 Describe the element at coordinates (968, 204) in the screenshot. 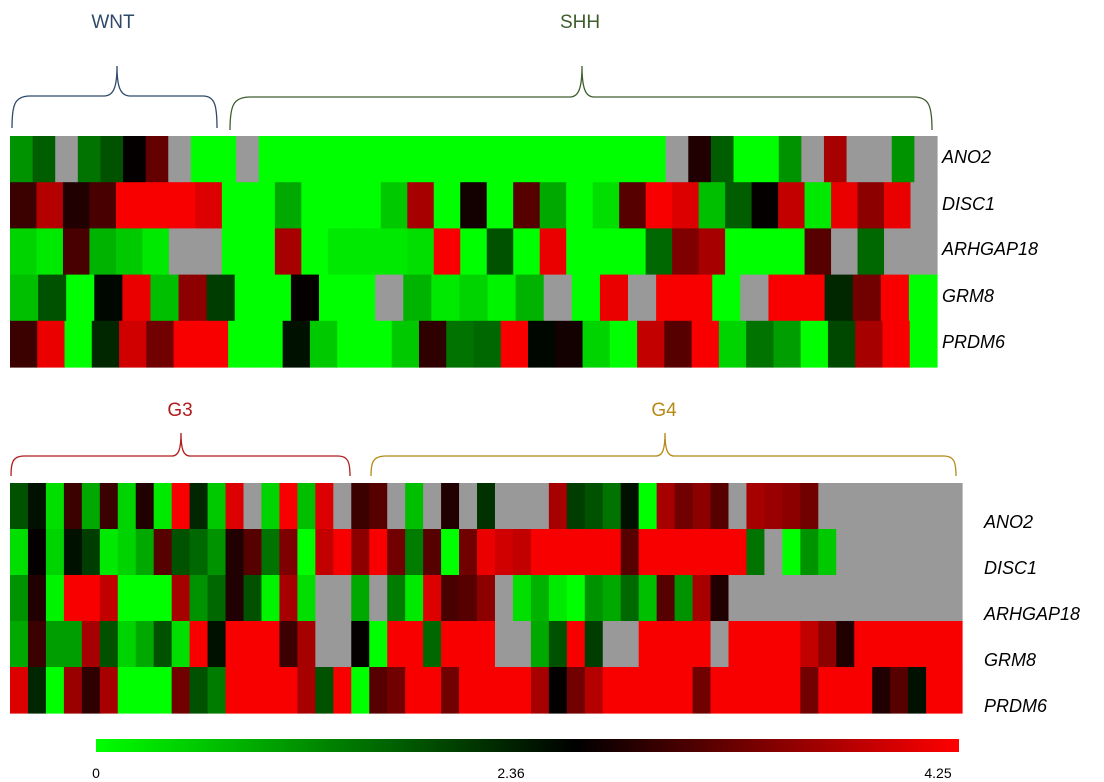

I see `gene-label-disc1: DISC1` at that location.